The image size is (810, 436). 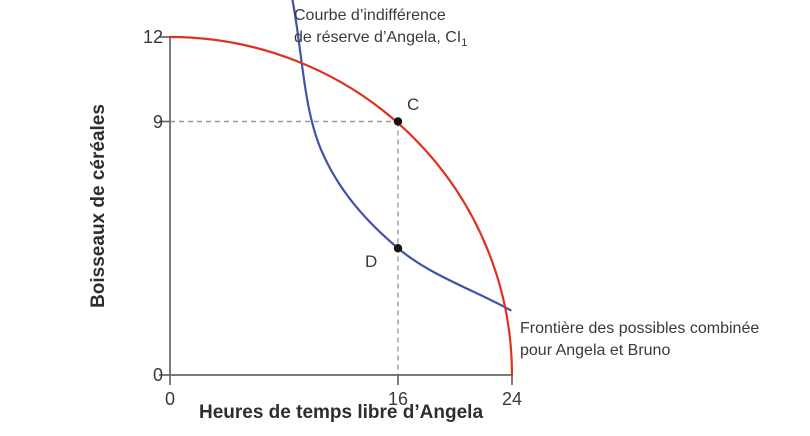 What do you see at coordinates (98, 206) in the screenshot?
I see `y-axis-title: Boisseaux de céréales` at bounding box center [98, 206].